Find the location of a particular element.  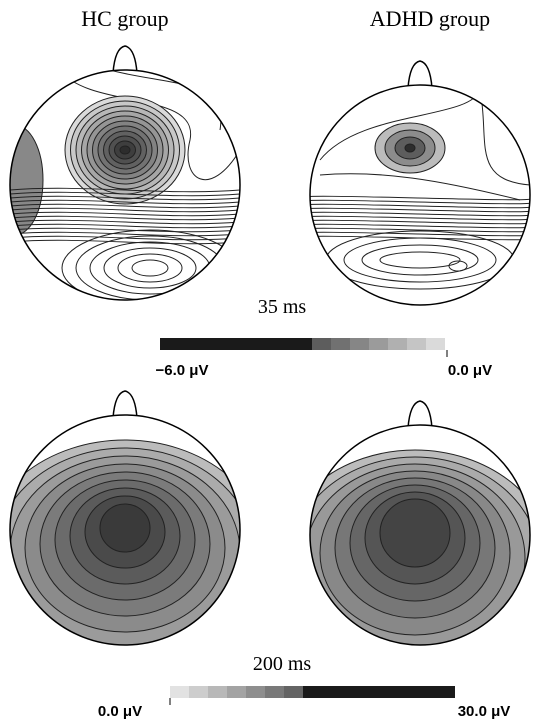

scale-min-label: 0.0 μV is located at coordinates (120, 711).